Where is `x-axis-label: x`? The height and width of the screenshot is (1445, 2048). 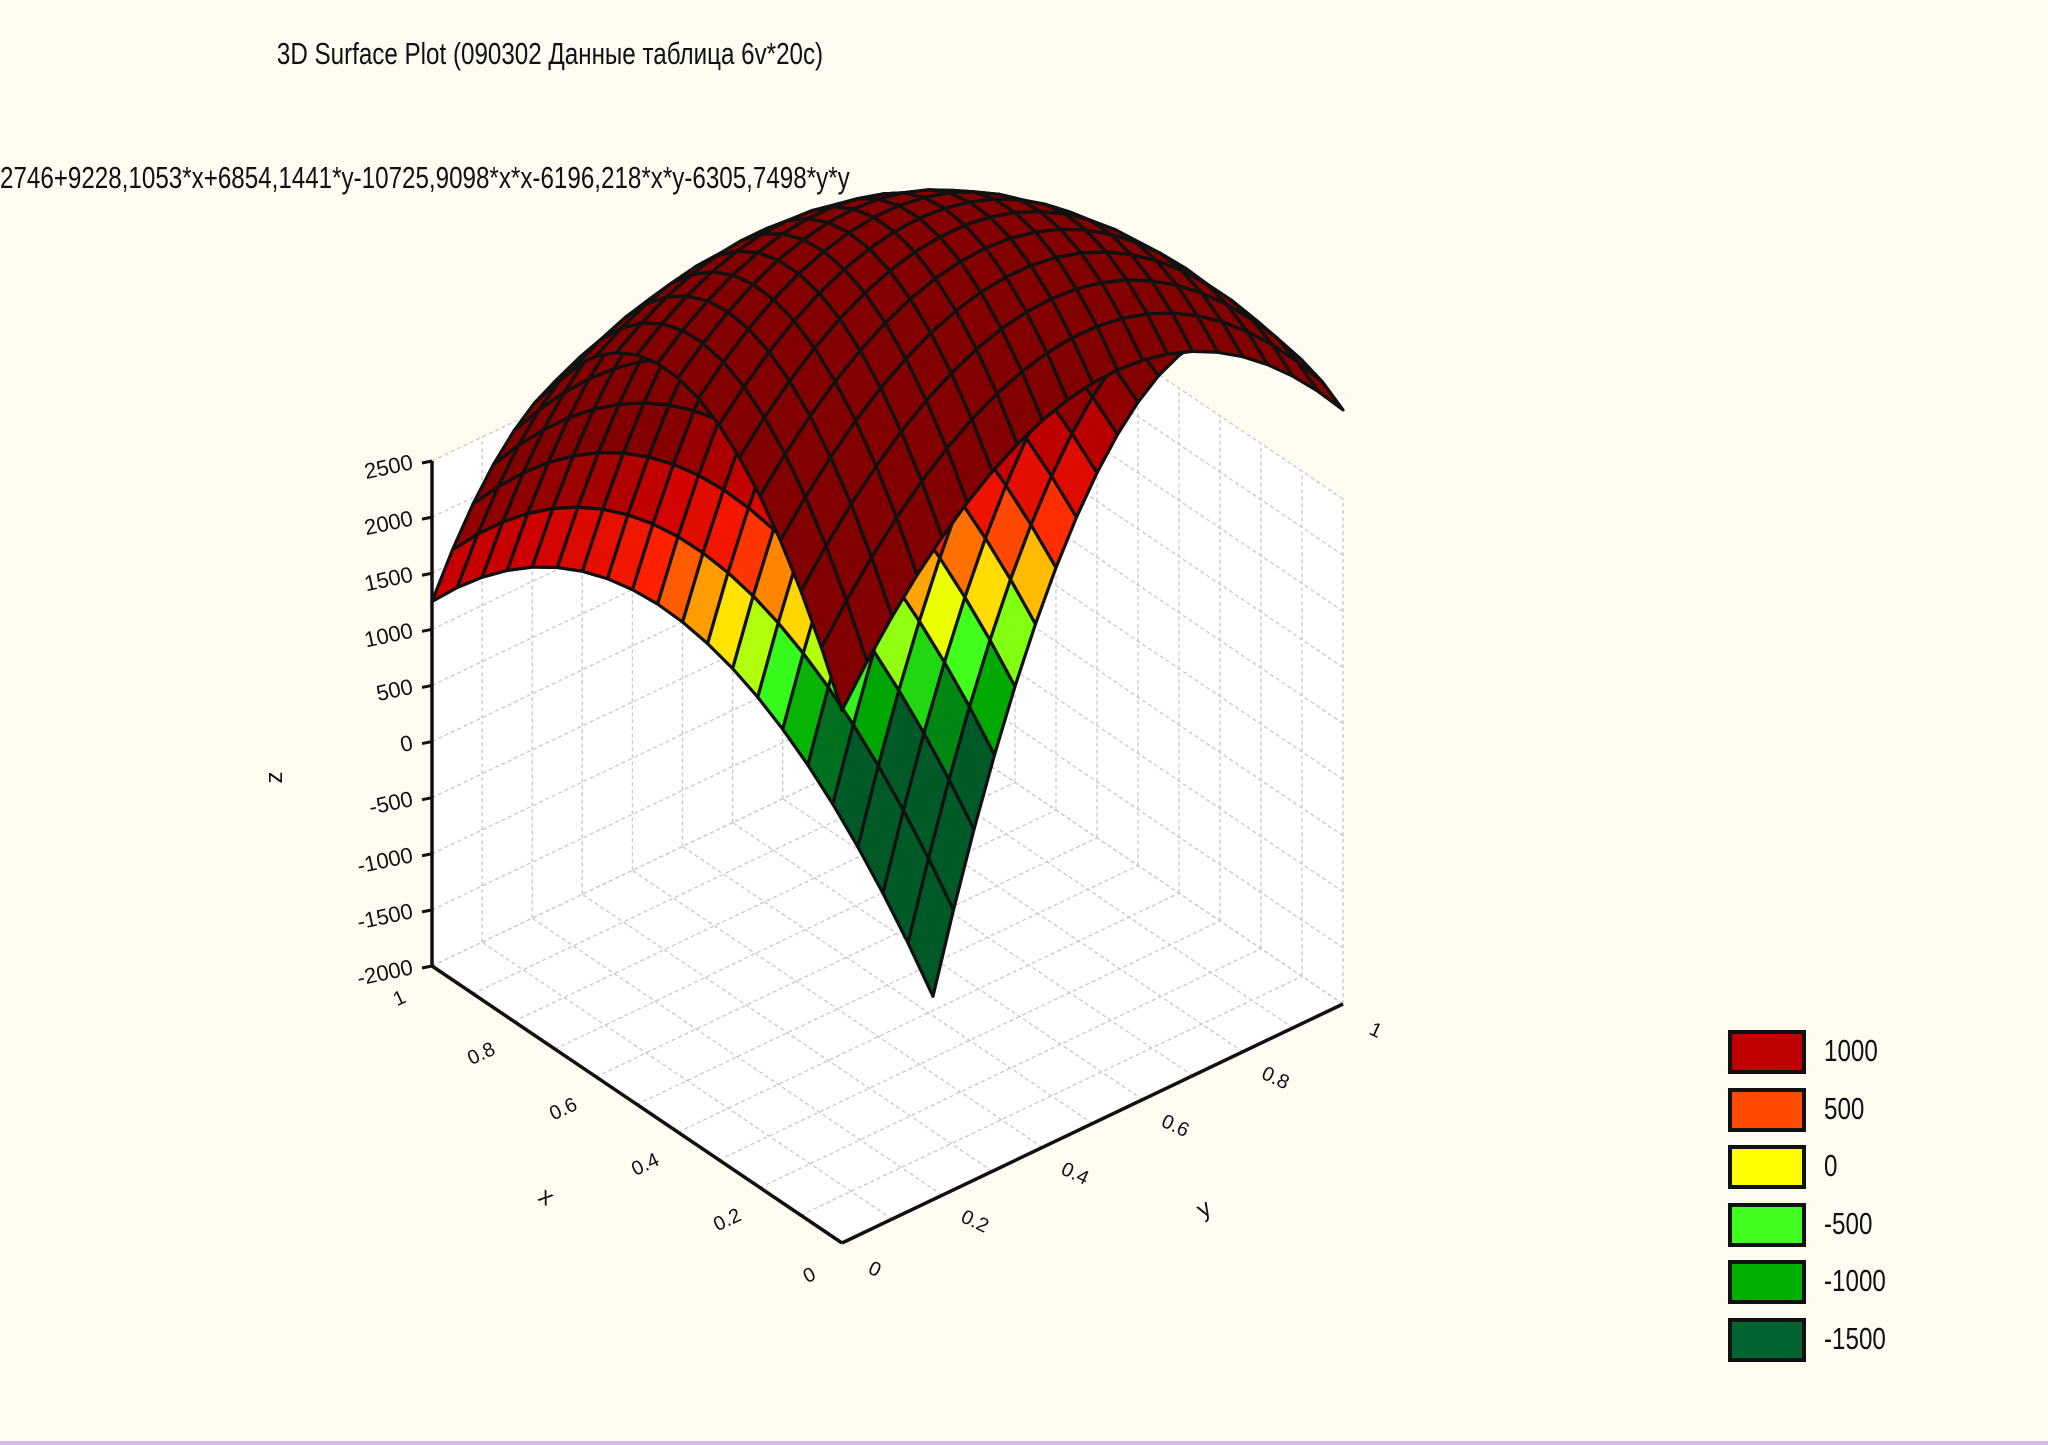
x-axis-label: x is located at coordinates (546, 1196).